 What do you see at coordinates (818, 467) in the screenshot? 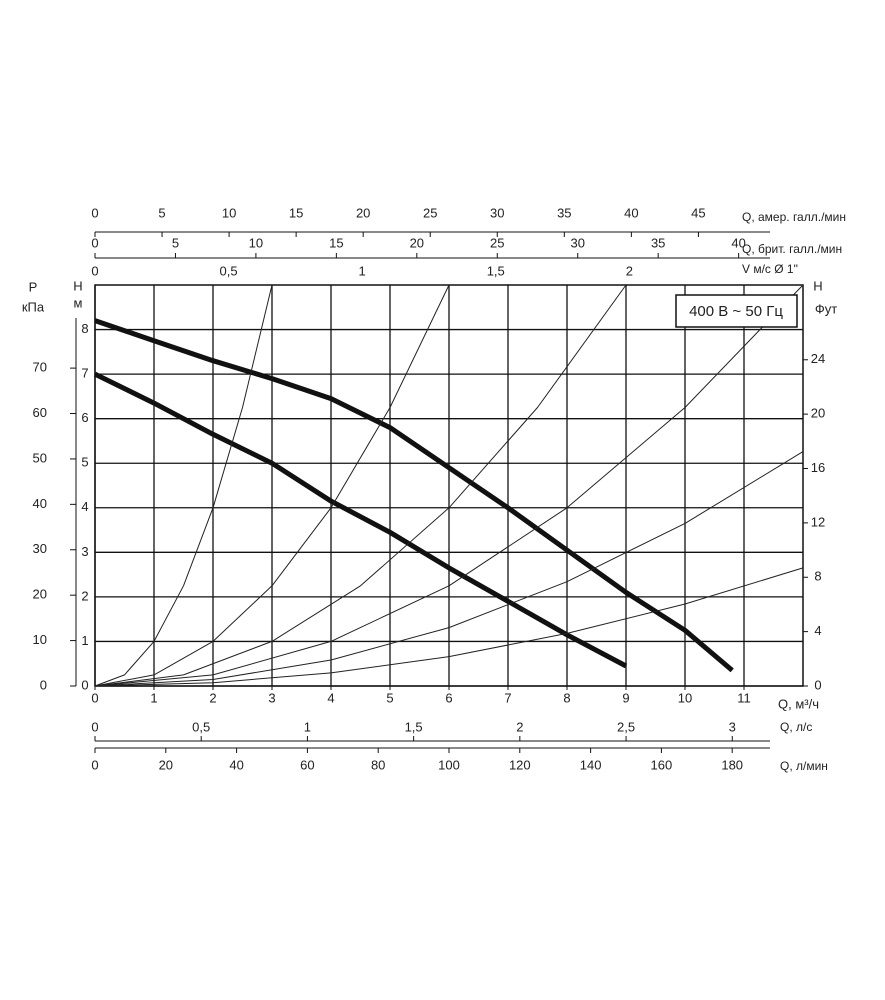
I see `axis-tick-label: 16` at bounding box center [818, 467].